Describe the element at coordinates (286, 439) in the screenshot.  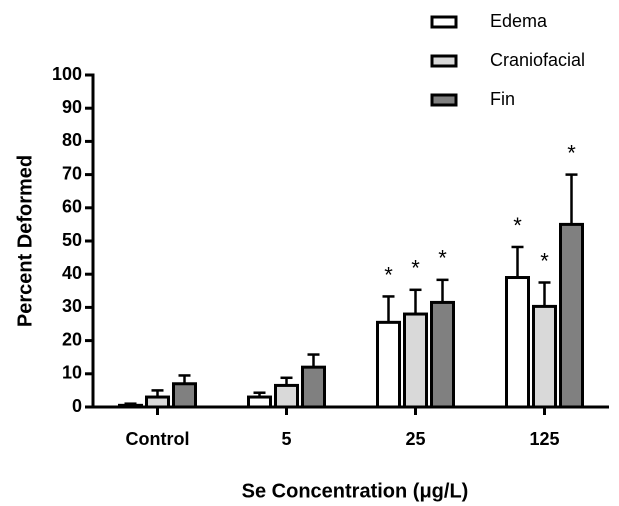
I see `x-tick-label: 5` at that location.